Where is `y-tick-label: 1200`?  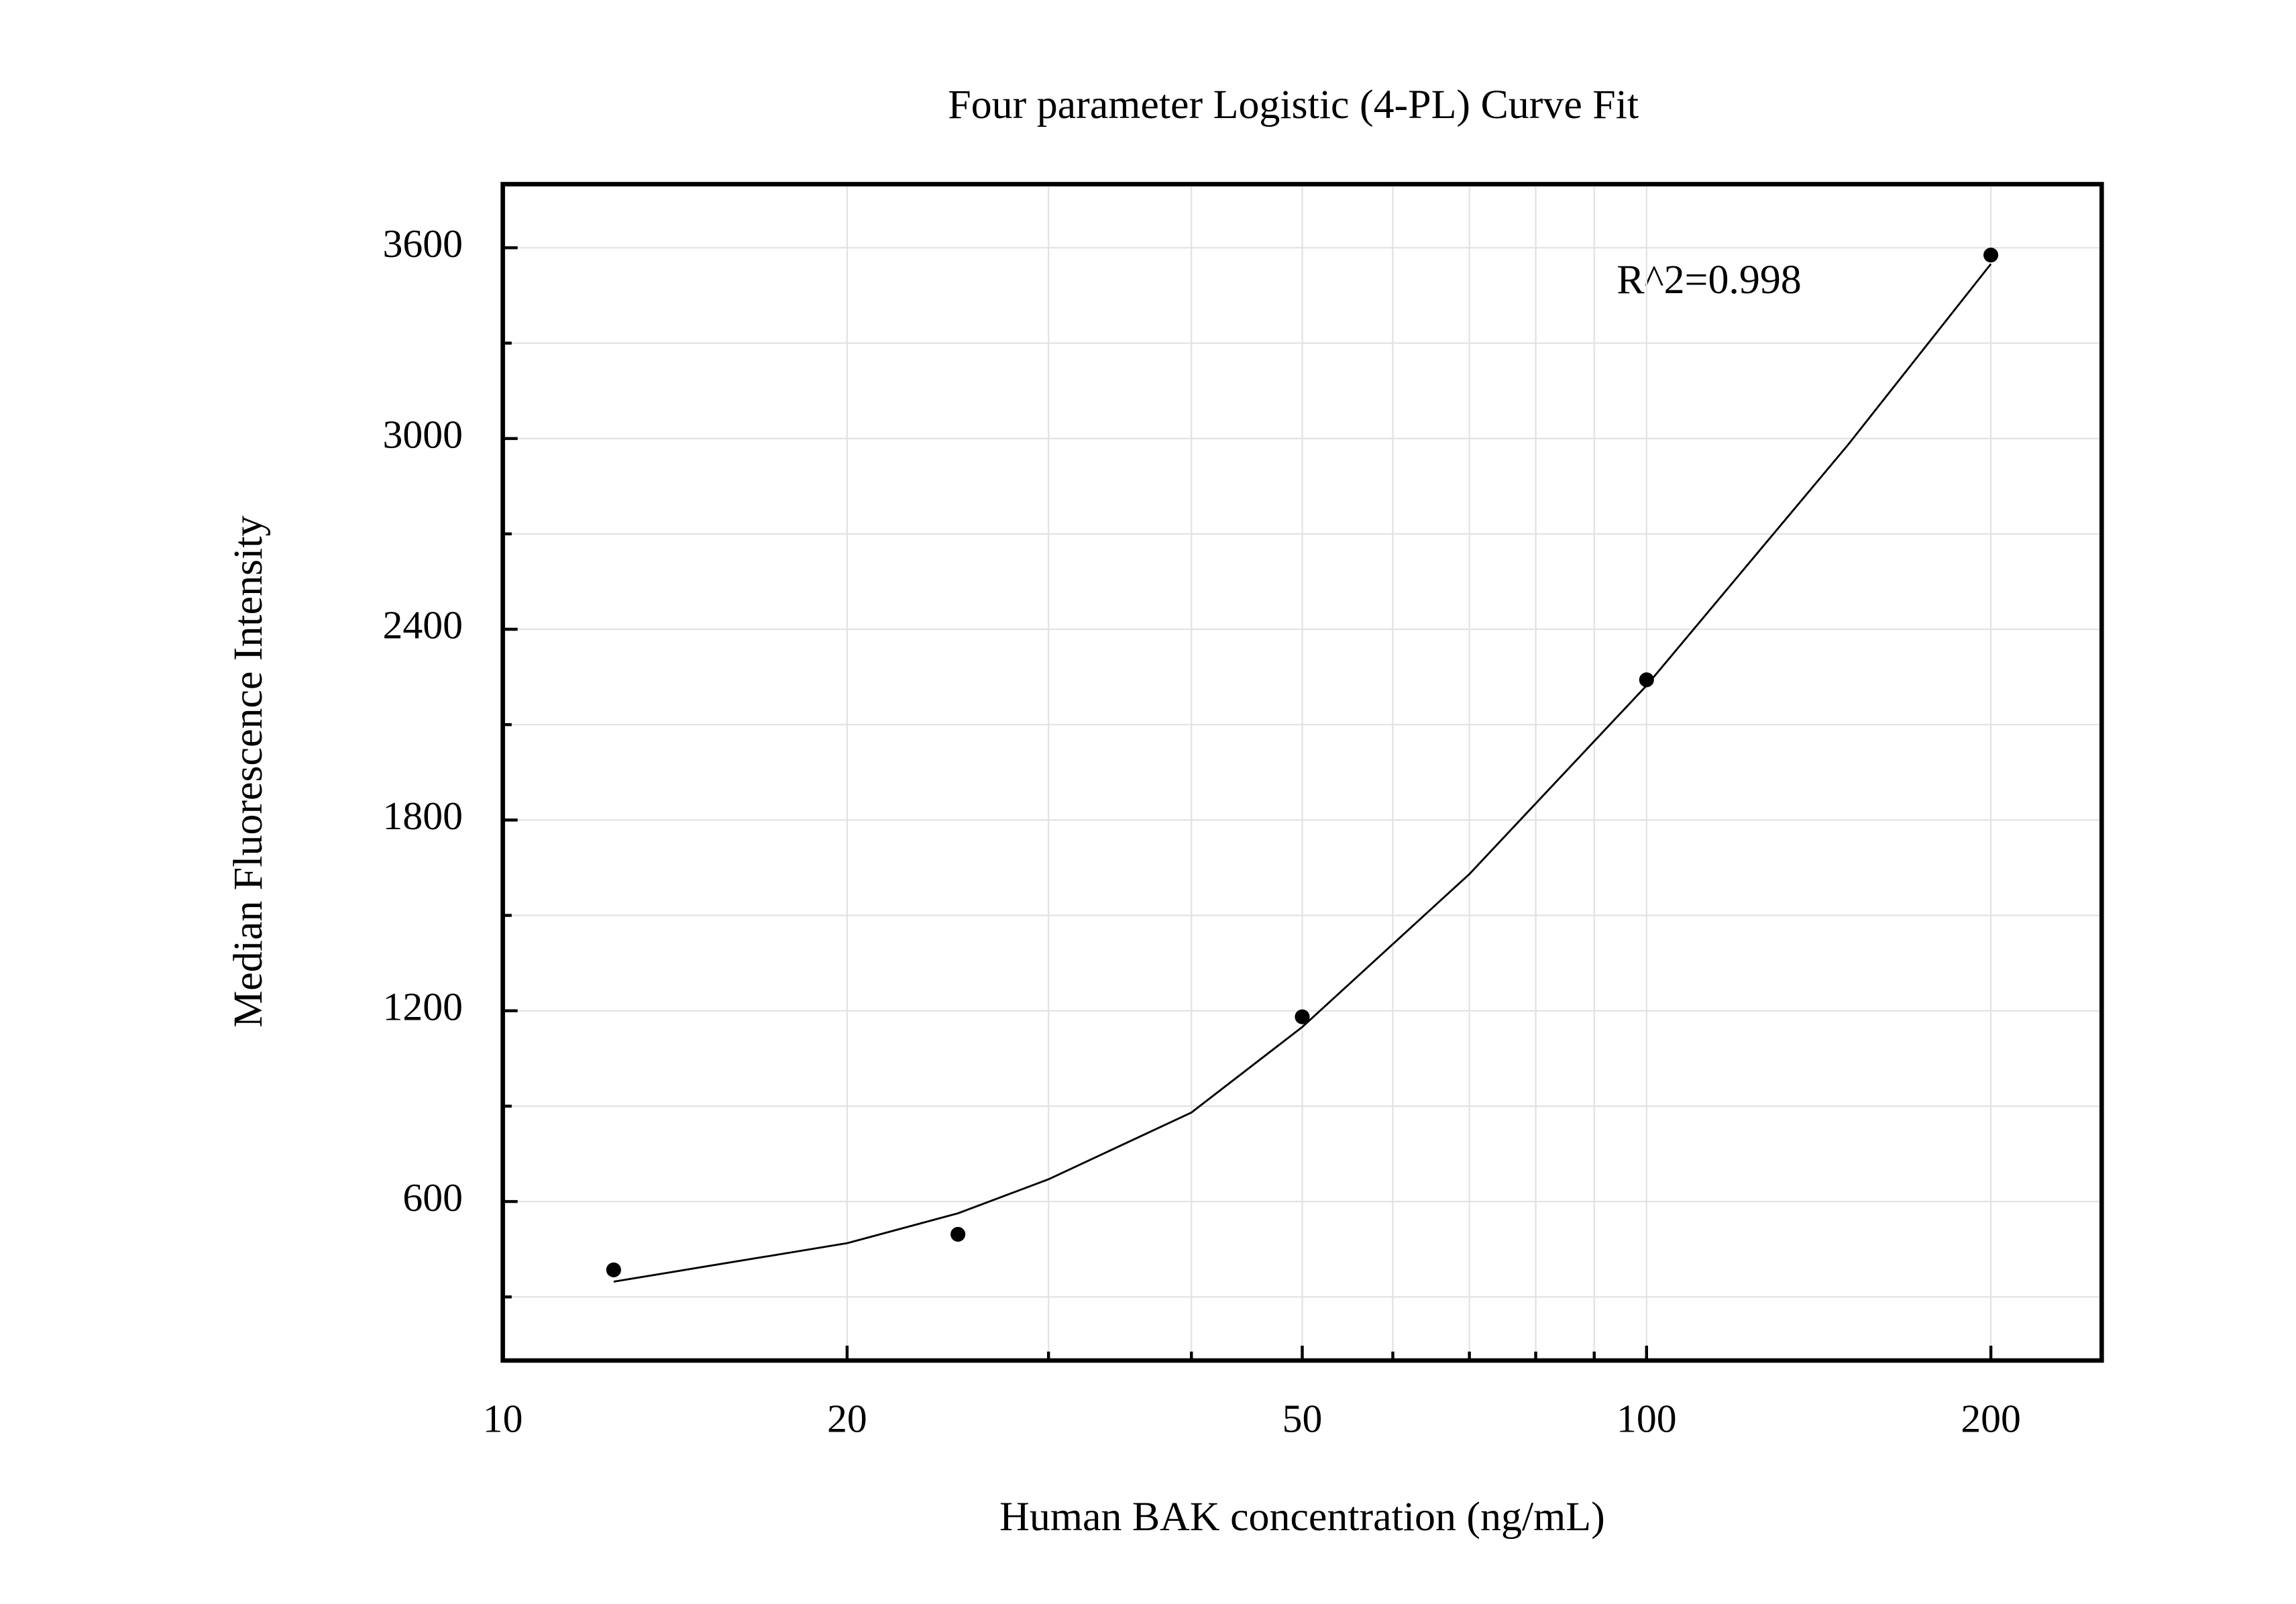
y-tick-label: 1200 is located at coordinates (423, 1006).